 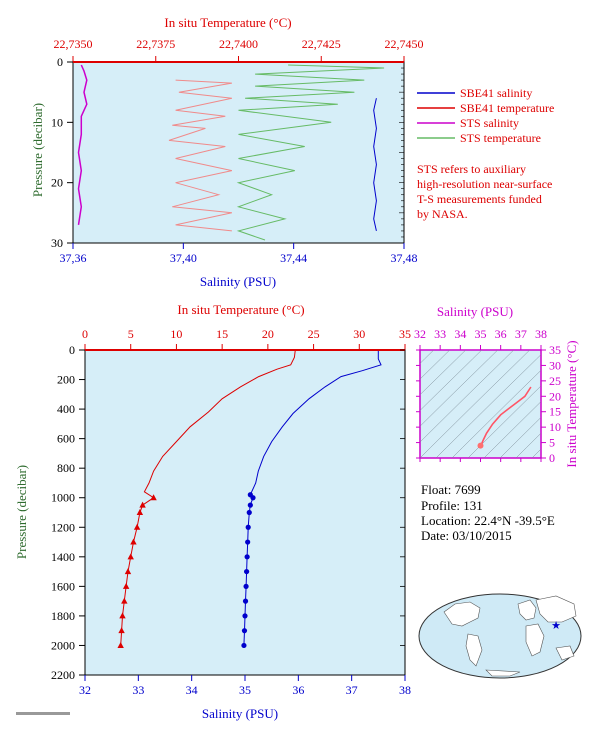 I want to click on main-sal-tick-label: 35, so click(x=245, y=690).